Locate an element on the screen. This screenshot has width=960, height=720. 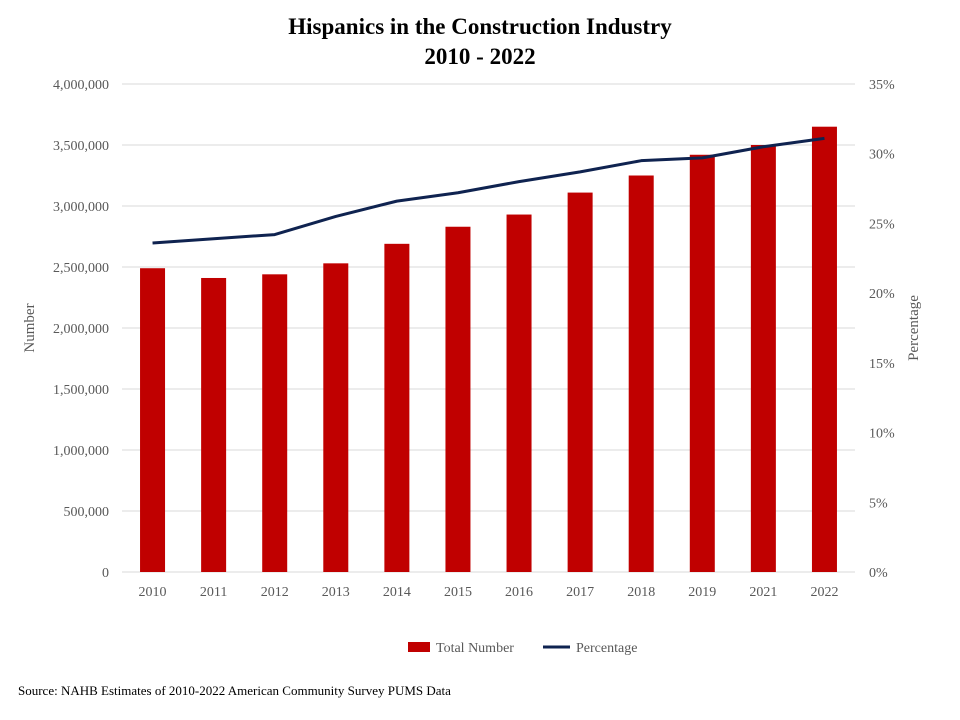
x-tick-label: 2021 is located at coordinates (763, 592).